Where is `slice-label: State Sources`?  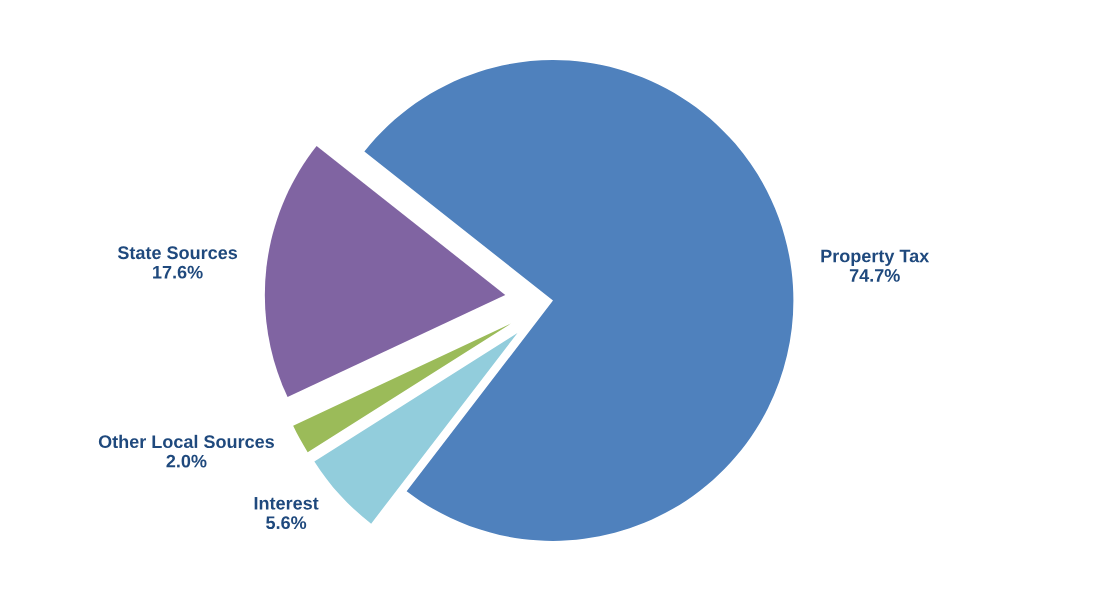 slice-label: State Sources is located at coordinates (177, 253).